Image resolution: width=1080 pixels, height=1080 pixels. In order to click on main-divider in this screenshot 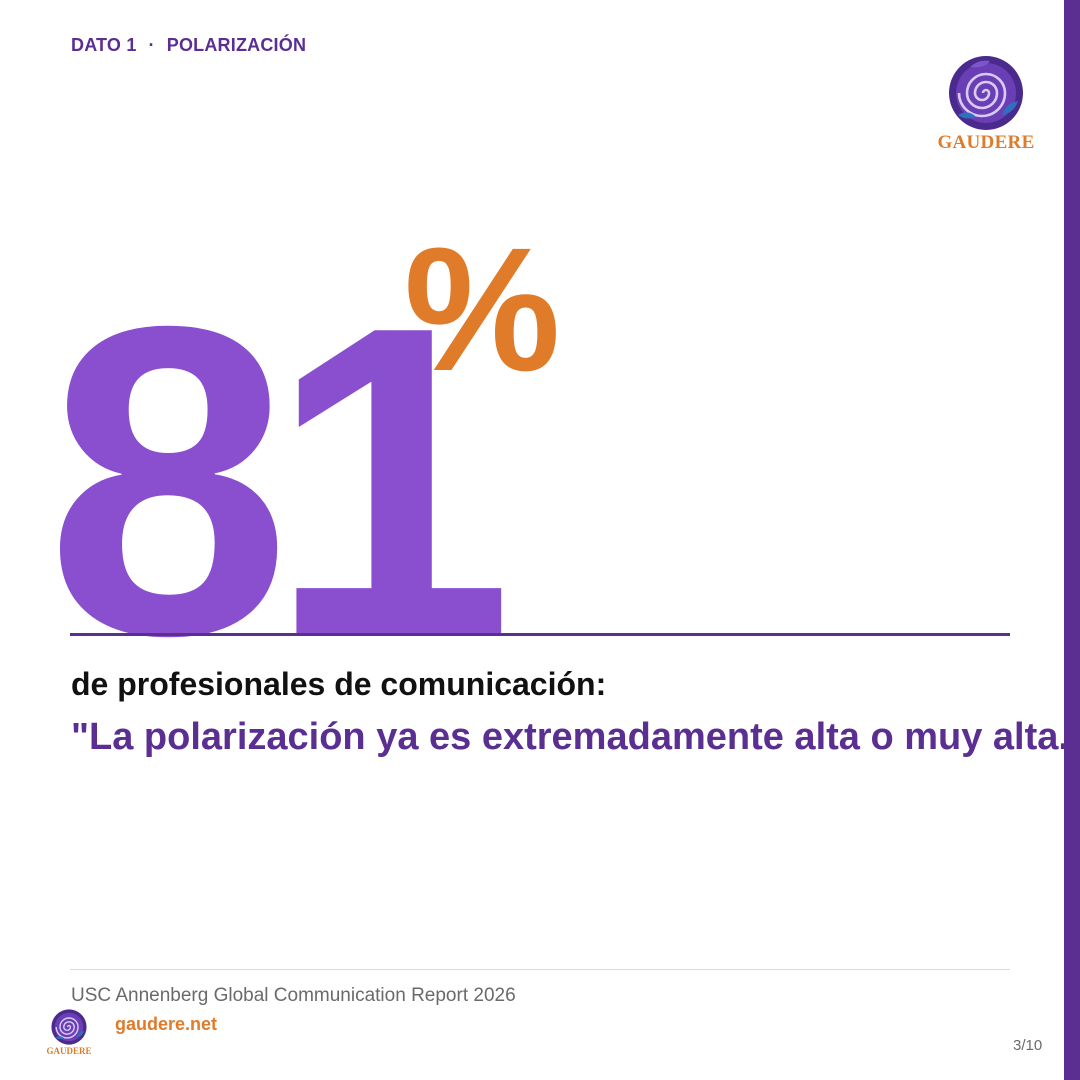, I will do `click(540, 634)`.